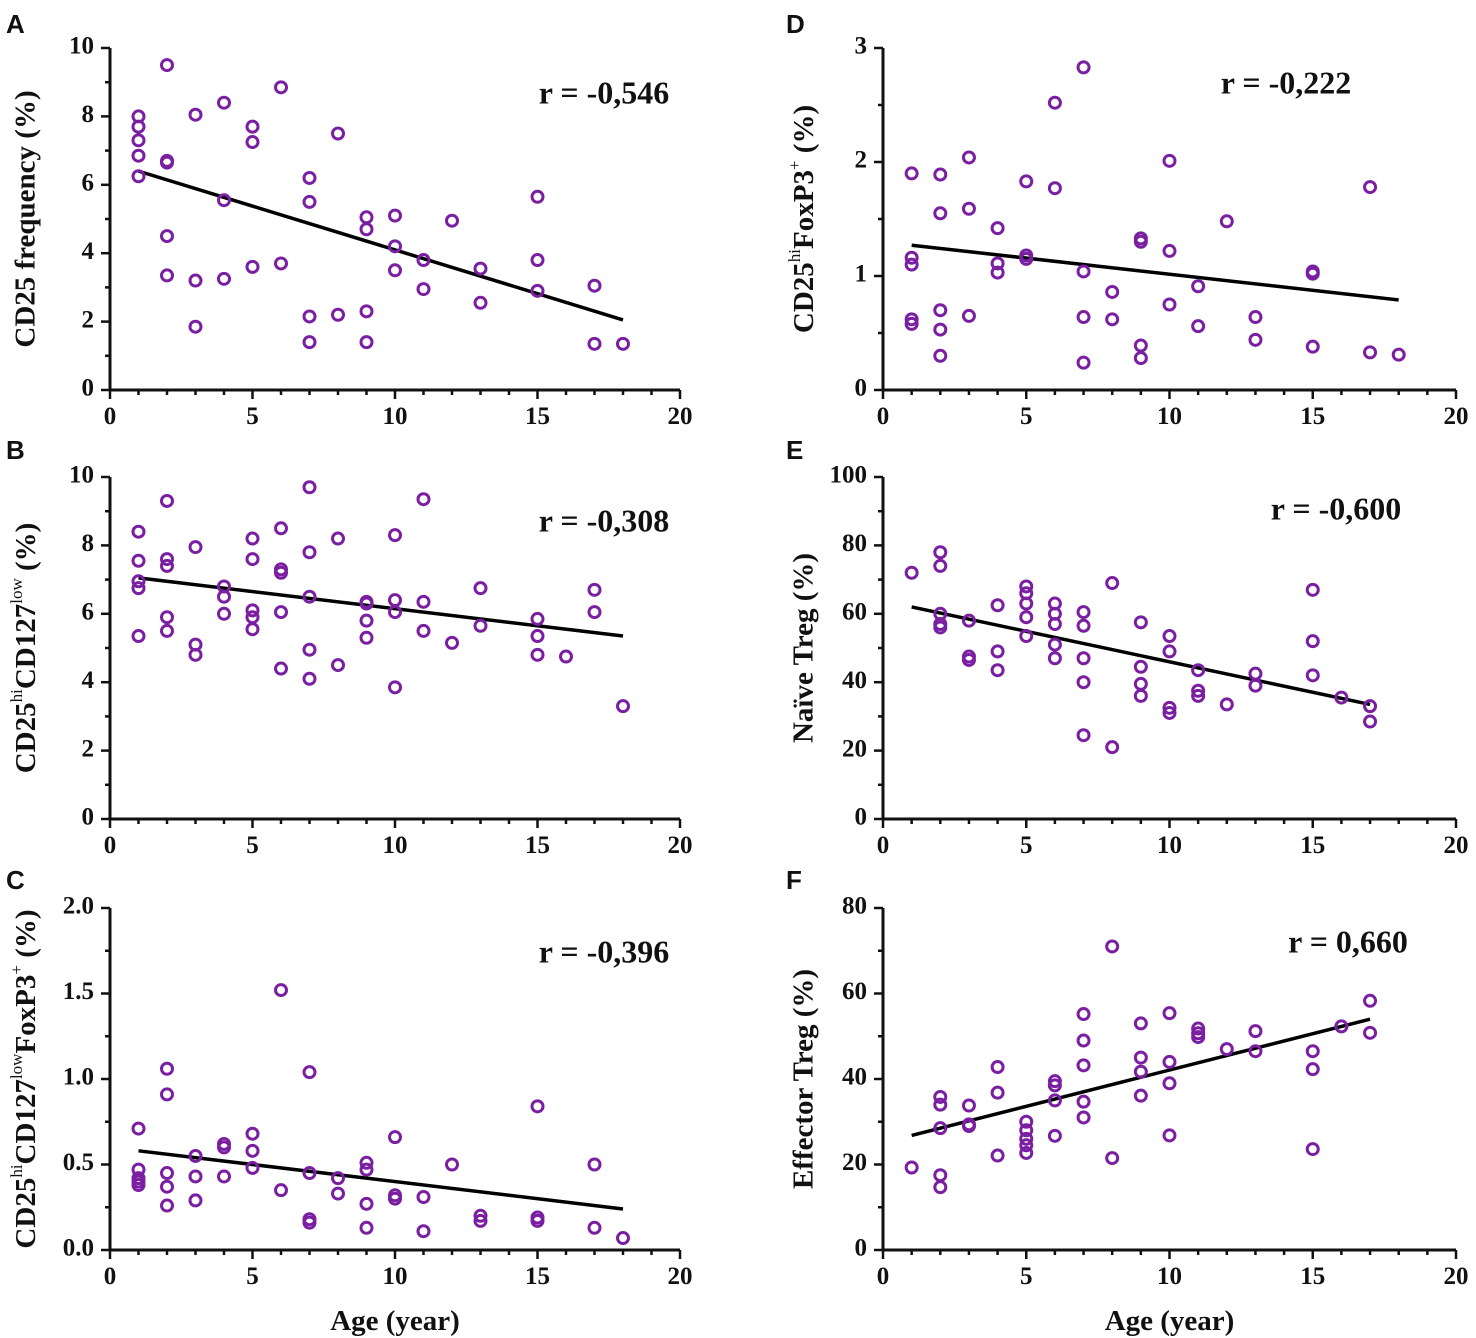 This screenshot has height=1338, width=1476. What do you see at coordinates (1336, 508) in the screenshot?
I see `correlation-label: r = -0,600` at bounding box center [1336, 508].